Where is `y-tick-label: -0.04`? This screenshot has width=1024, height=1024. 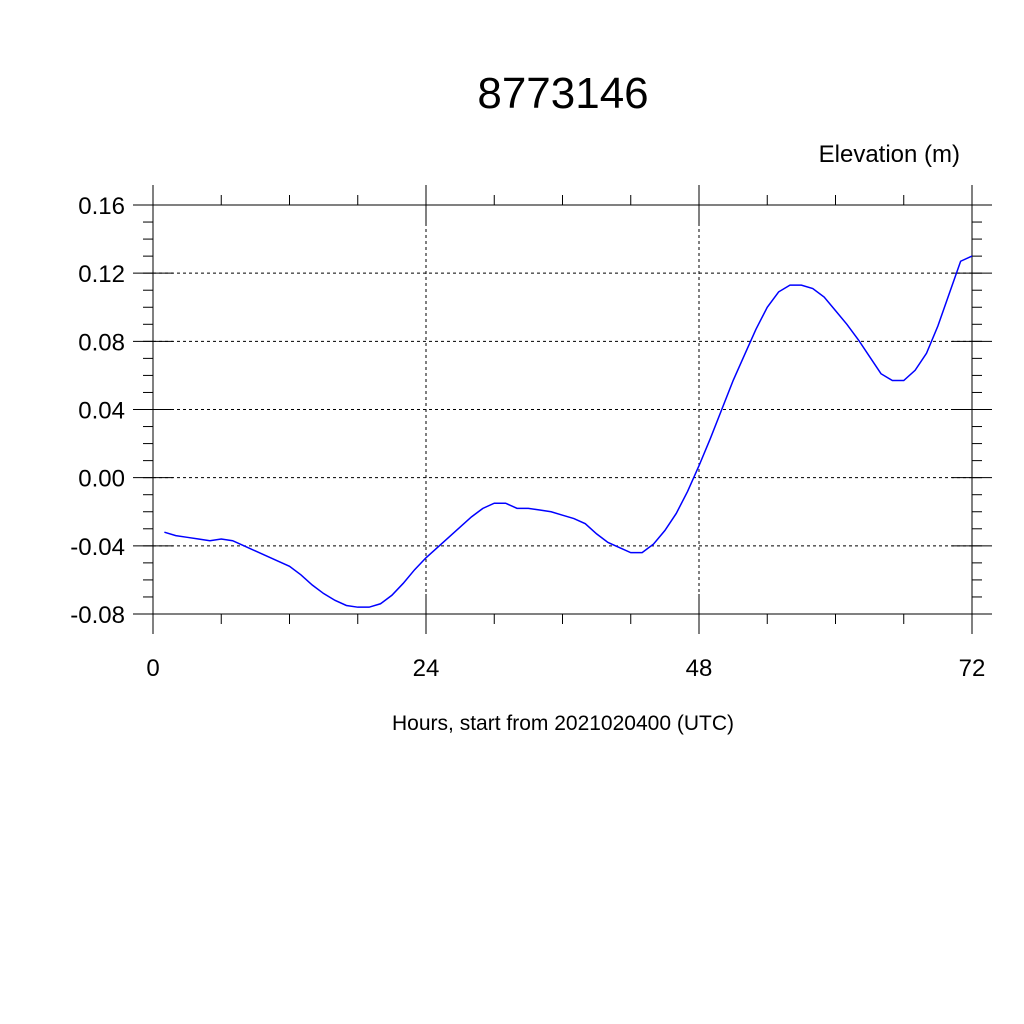
y-tick-label: -0.04 is located at coordinates (97, 547).